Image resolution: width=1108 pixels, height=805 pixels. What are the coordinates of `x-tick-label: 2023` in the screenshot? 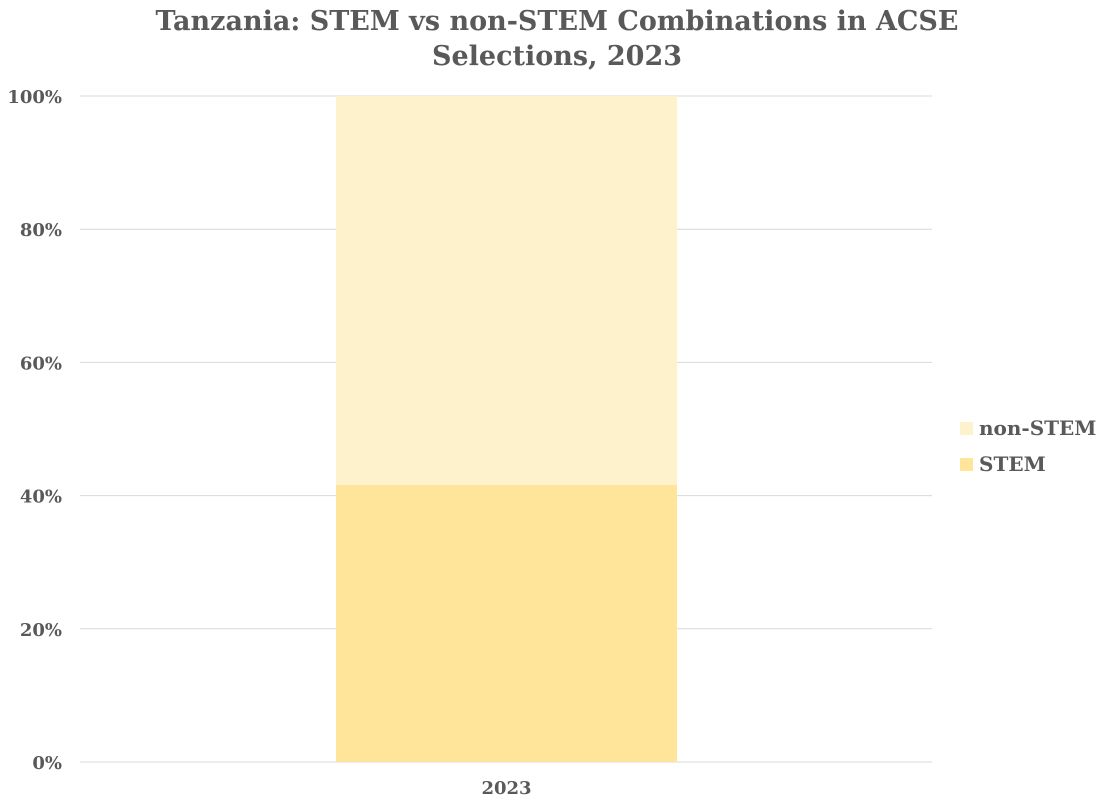 It's located at (506, 788).